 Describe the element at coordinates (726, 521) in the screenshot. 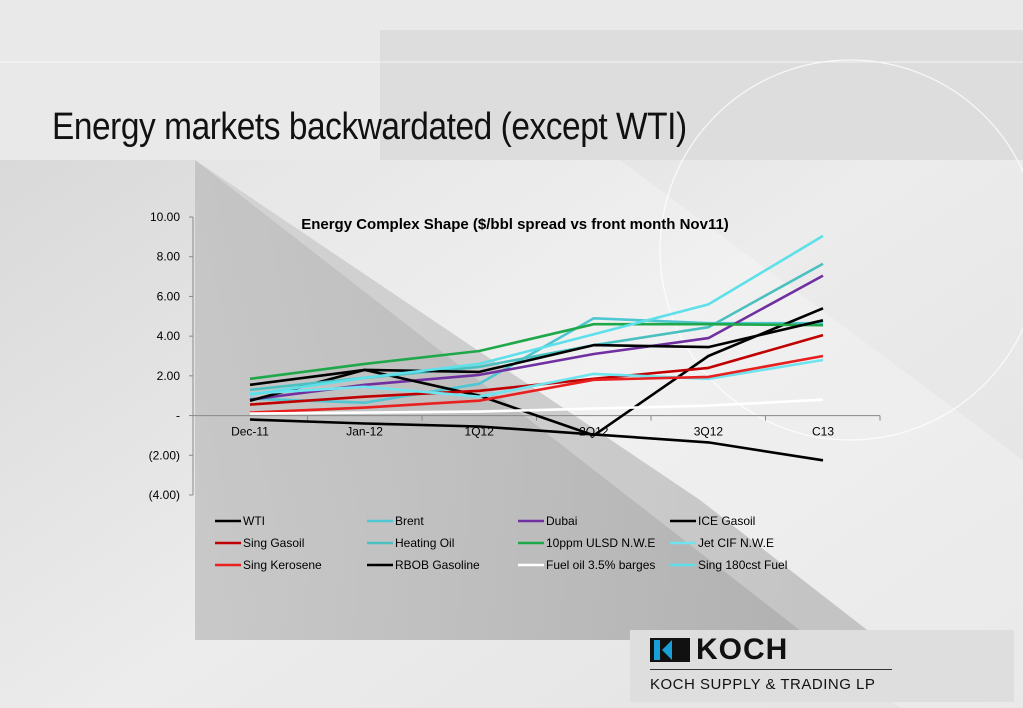

I see `legend-label-ice-gasoil: ICE Gasoil` at that location.